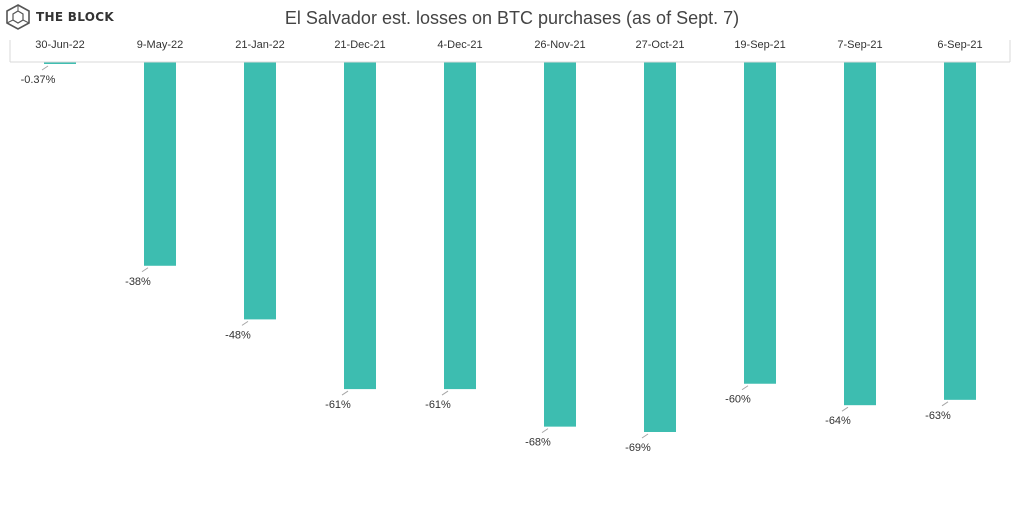 The image size is (1024, 506). What do you see at coordinates (759, 45) in the screenshot?
I see `x-tick-label: 19-Sep-21` at bounding box center [759, 45].